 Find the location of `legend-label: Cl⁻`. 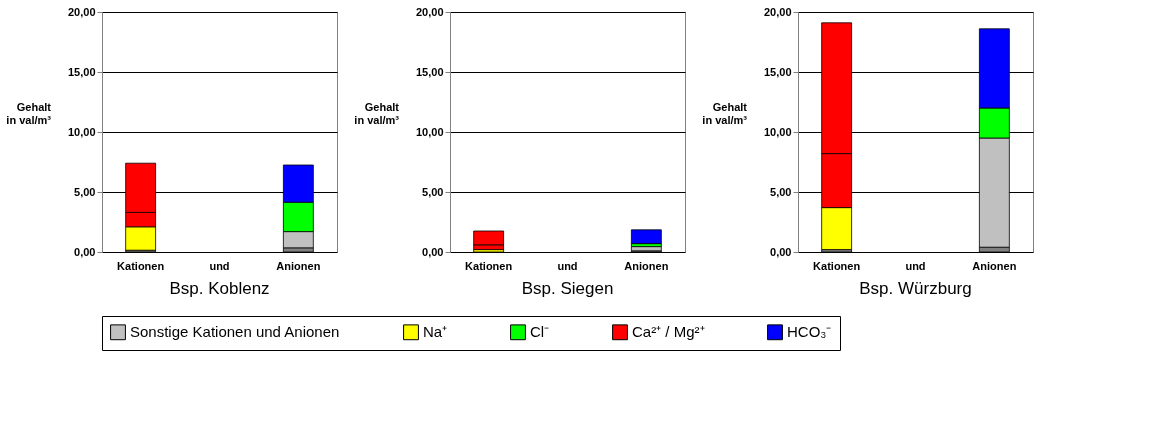

legend-label: Cl⁻ is located at coordinates (540, 332).